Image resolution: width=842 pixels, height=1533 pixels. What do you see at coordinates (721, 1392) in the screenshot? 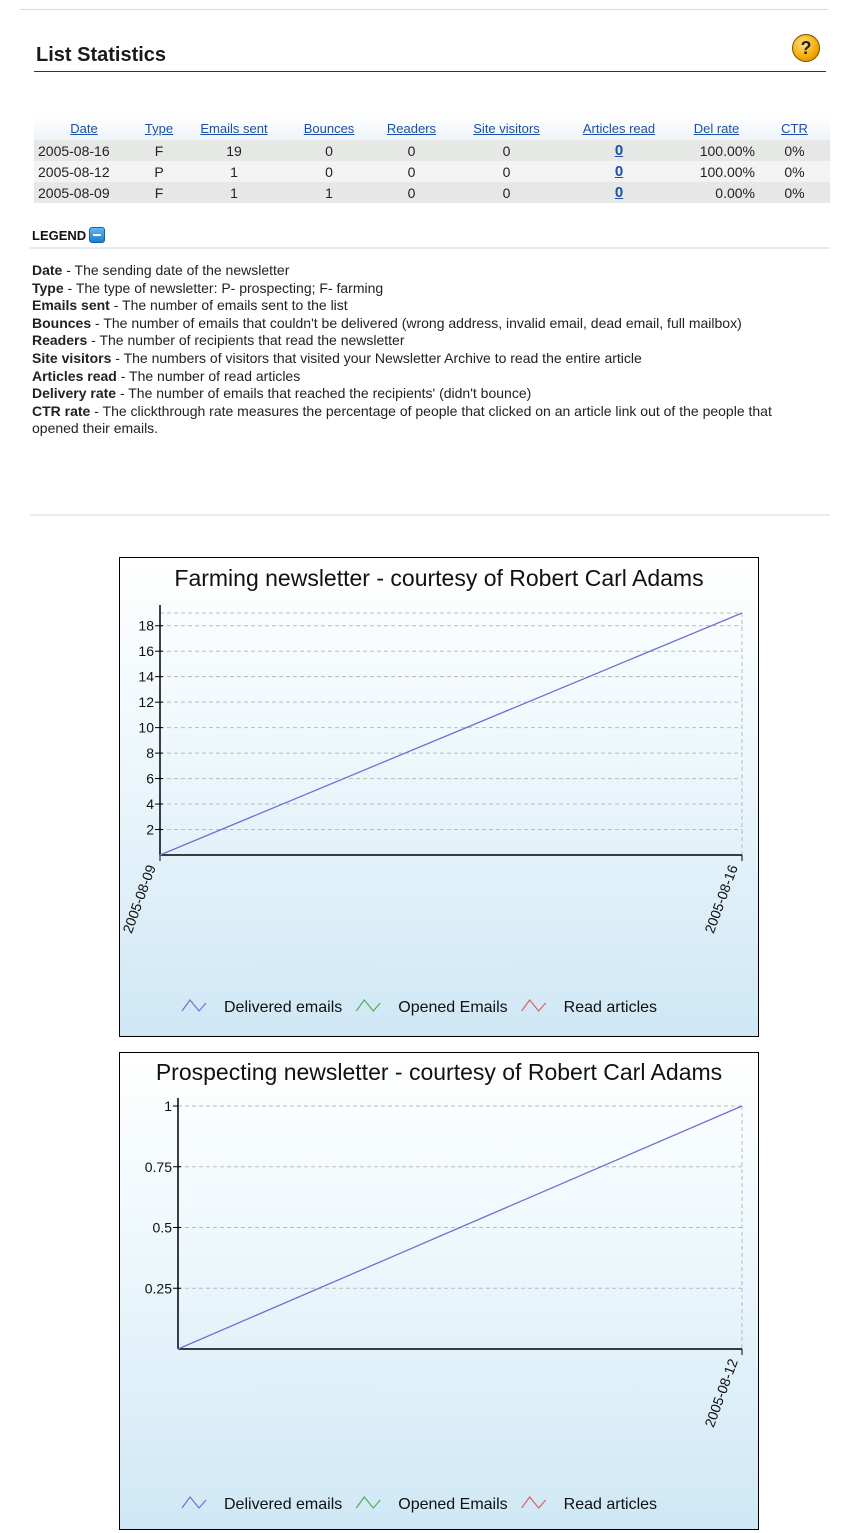
I see `x-tick-label: 2005-08-12` at bounding box center [721, 1392].